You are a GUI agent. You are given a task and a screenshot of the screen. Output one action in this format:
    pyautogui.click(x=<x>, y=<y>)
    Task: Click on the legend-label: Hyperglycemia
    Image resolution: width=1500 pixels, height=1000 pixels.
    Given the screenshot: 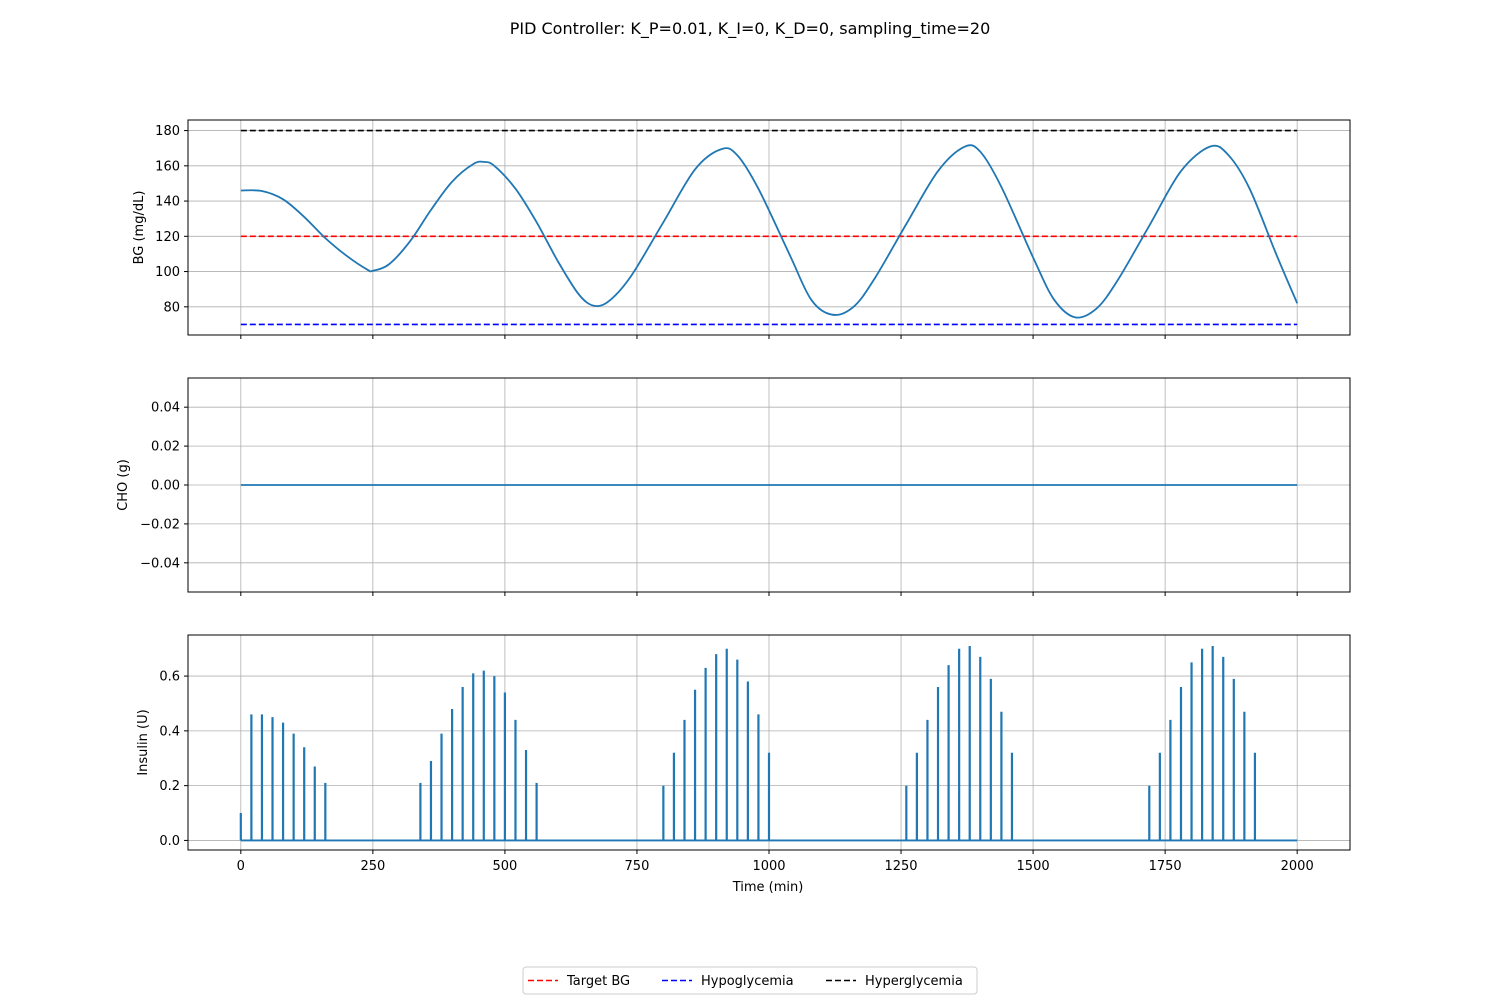 What is the action you would take?
    pyautogui.click(x=914, y=981)
    